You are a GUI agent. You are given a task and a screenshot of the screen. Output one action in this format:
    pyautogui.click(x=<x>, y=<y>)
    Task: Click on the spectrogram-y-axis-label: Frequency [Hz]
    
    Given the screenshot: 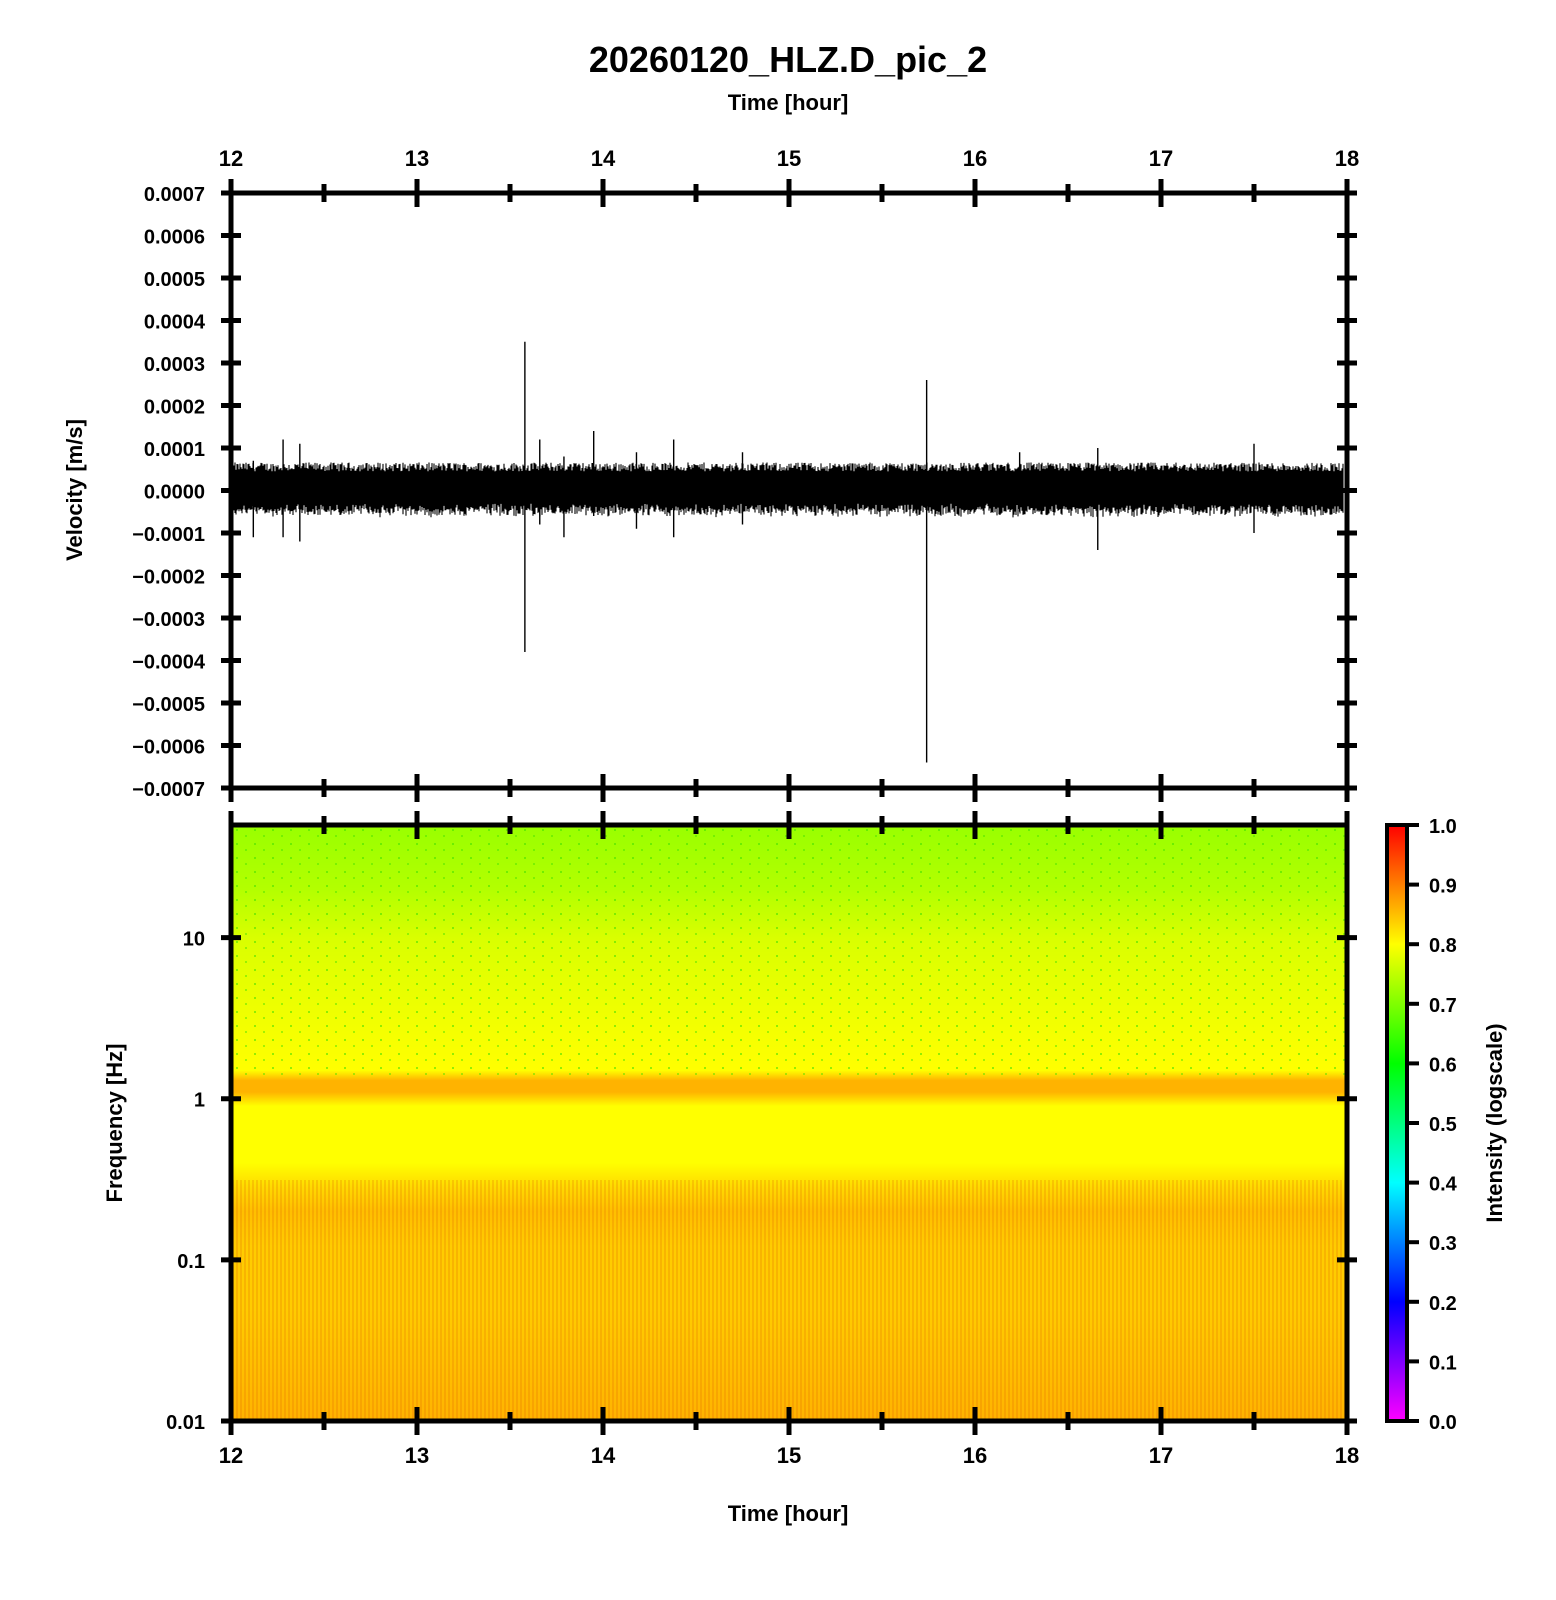 What is the action you would take?
    pyautogui.click(x=114, y=1123)
    